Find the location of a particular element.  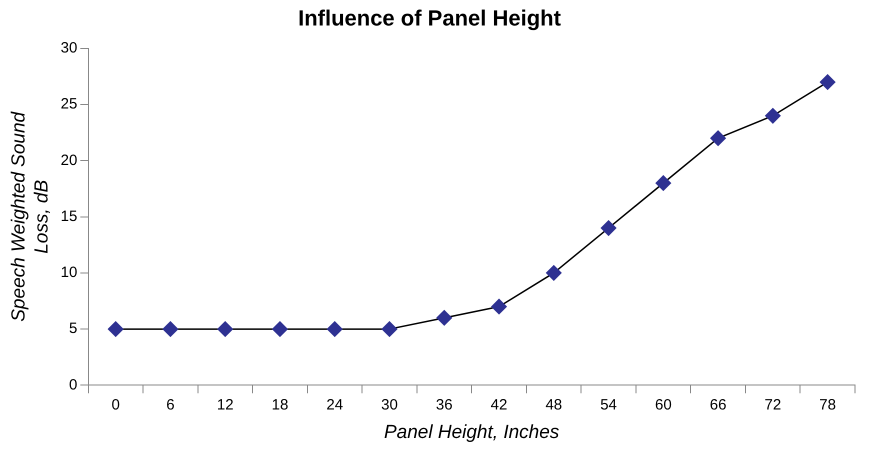

x-tick-label: 12 is located at coordinates (225, 405).